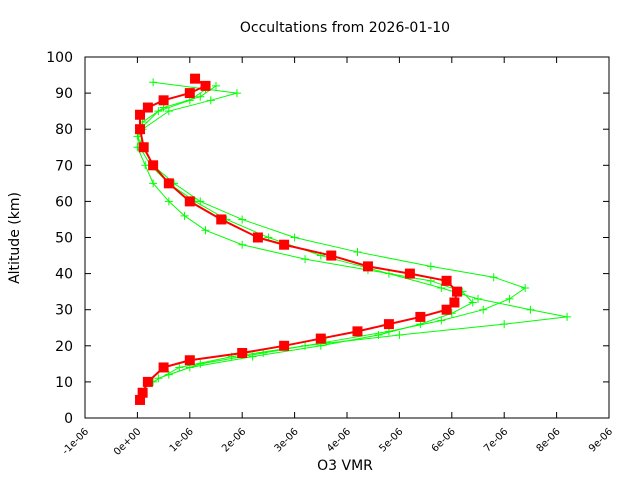 The width and height of the screenshot is (640, 484). Describe the element at coordinates (64, 347) in the screenshot. I see `y-tick-label: 20` at that location.